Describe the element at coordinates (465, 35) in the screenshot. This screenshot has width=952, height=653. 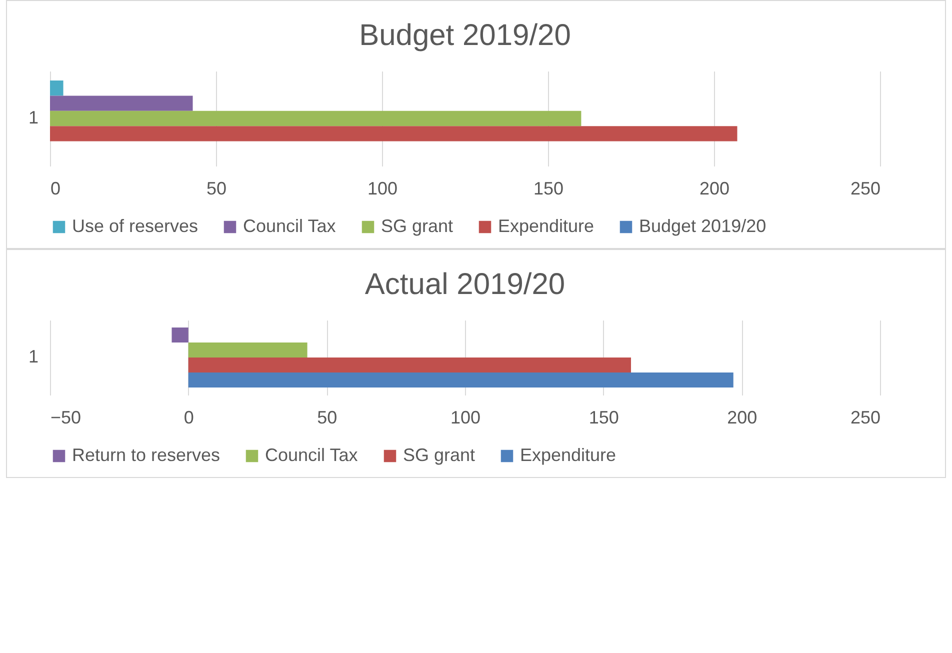
I see `chart-title: Budget 2019/20` at that location.